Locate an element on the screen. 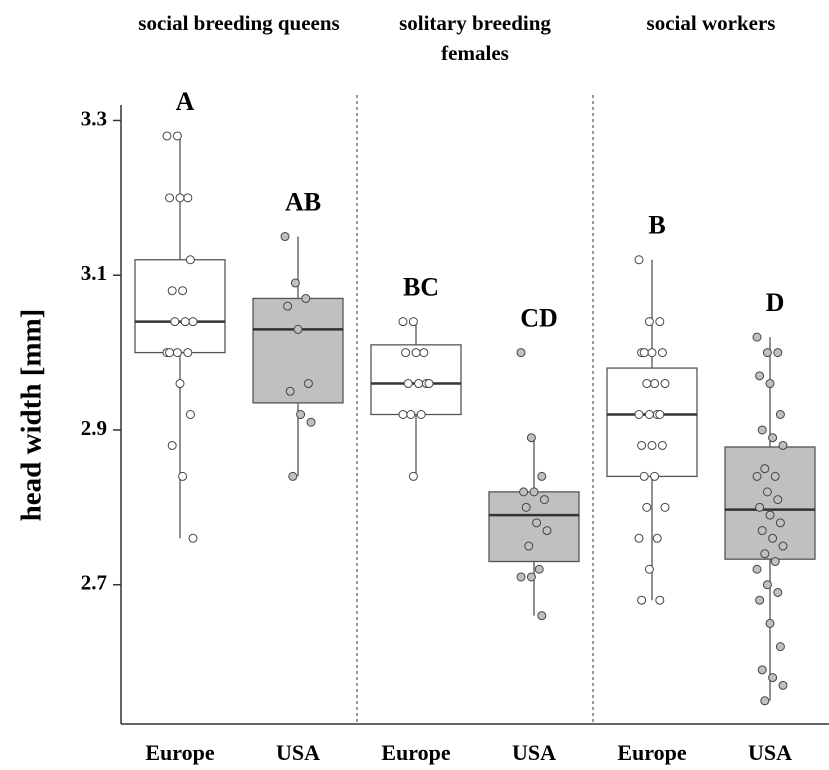 This screenshot has height=770, width=829. group-label: solitary breeding females is located at coordinates (475, 38).